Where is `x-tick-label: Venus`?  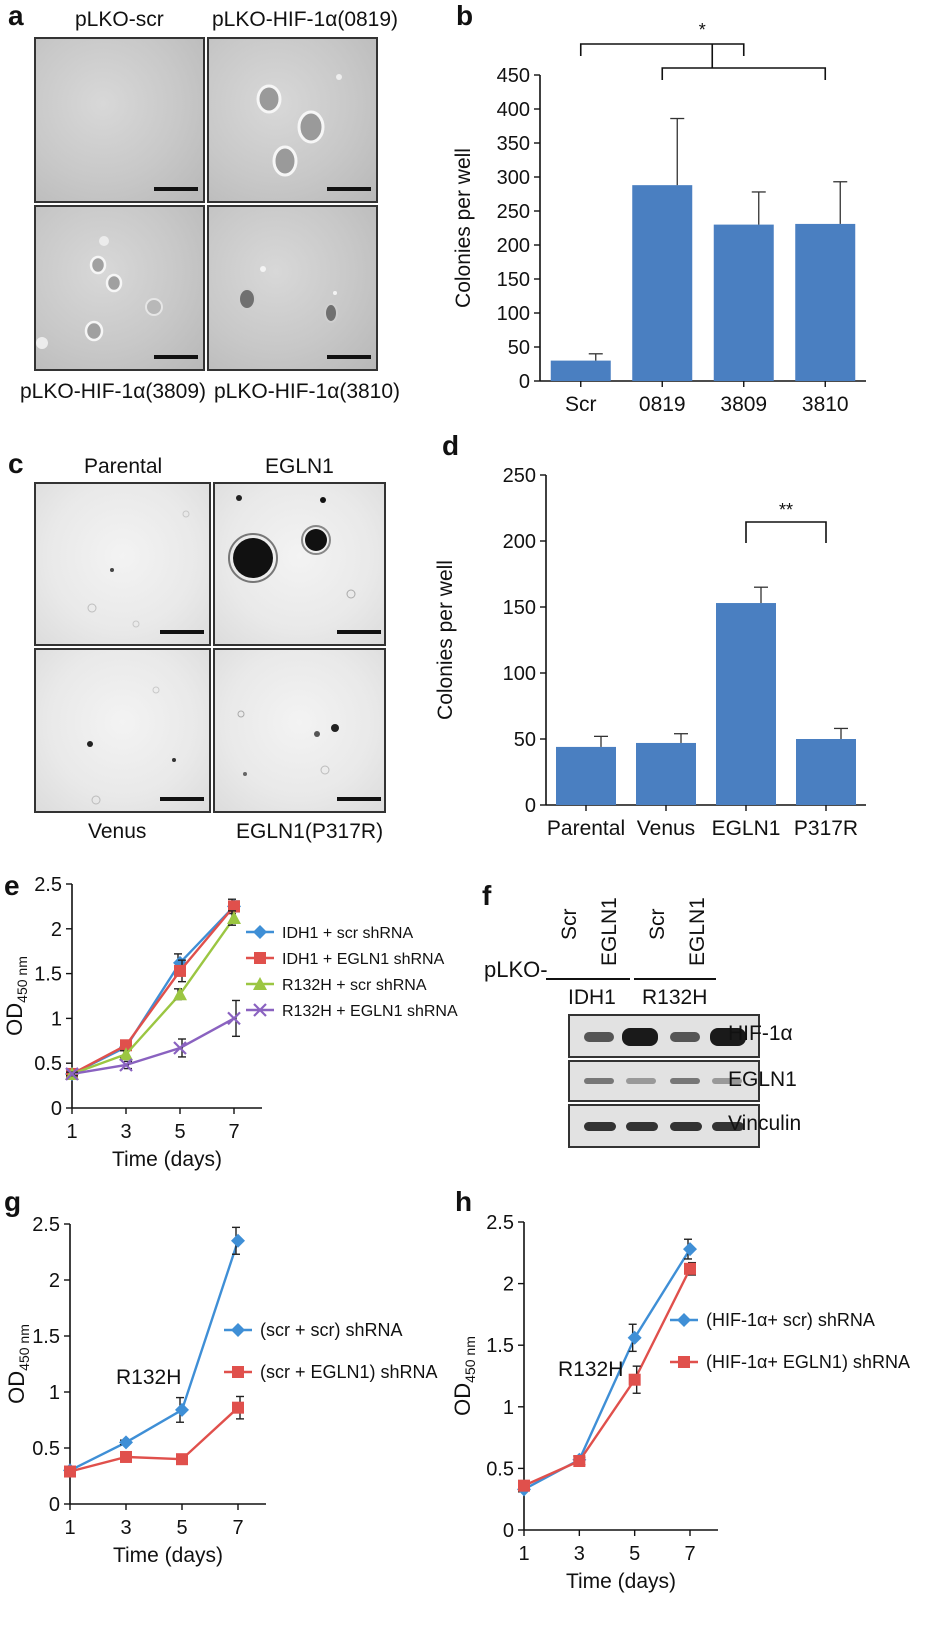 x-tick-label: Venus is located at coordinates (666, 828).